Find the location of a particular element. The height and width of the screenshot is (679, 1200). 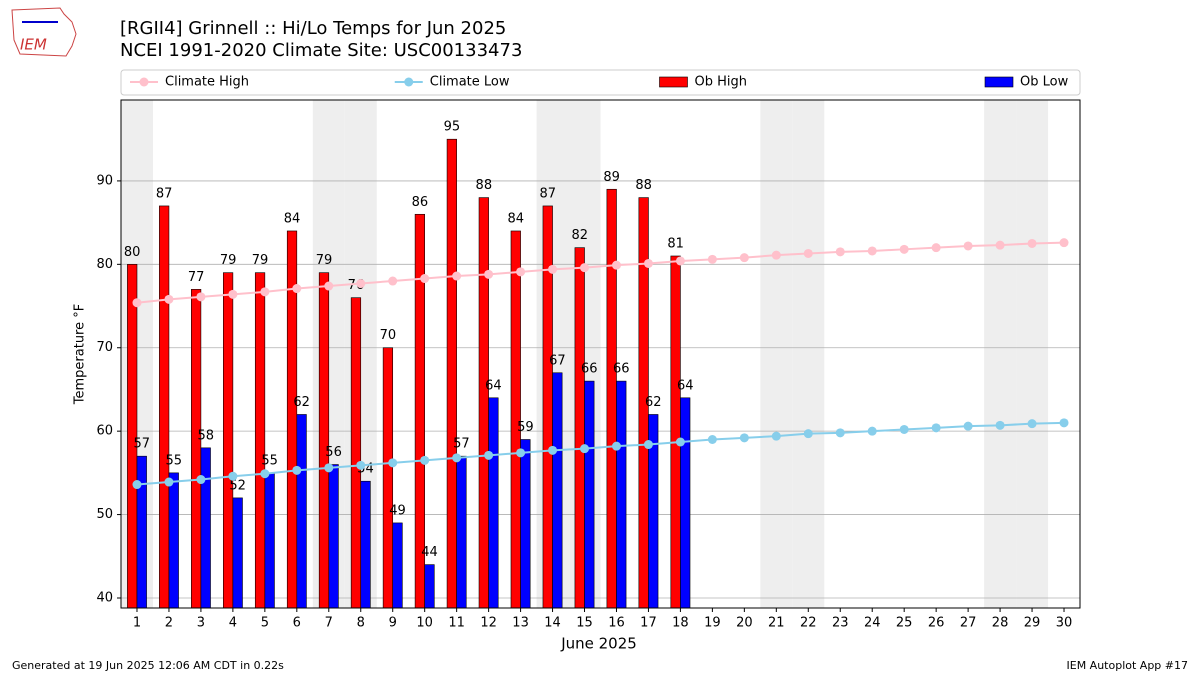

x-tick-label: 2 is located at coordinates (169, 623).